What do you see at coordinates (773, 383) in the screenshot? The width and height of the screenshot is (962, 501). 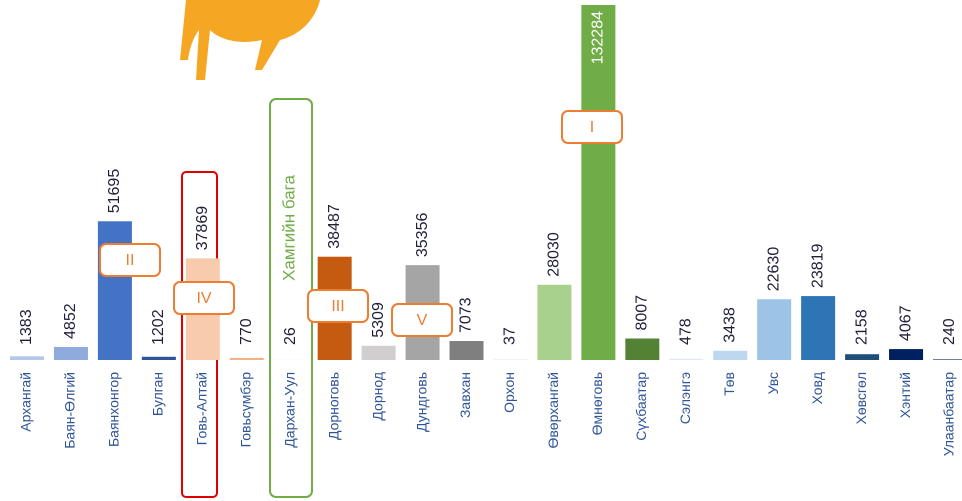 I see `x-tick-label: Увс` at bounding box center [773, 383].